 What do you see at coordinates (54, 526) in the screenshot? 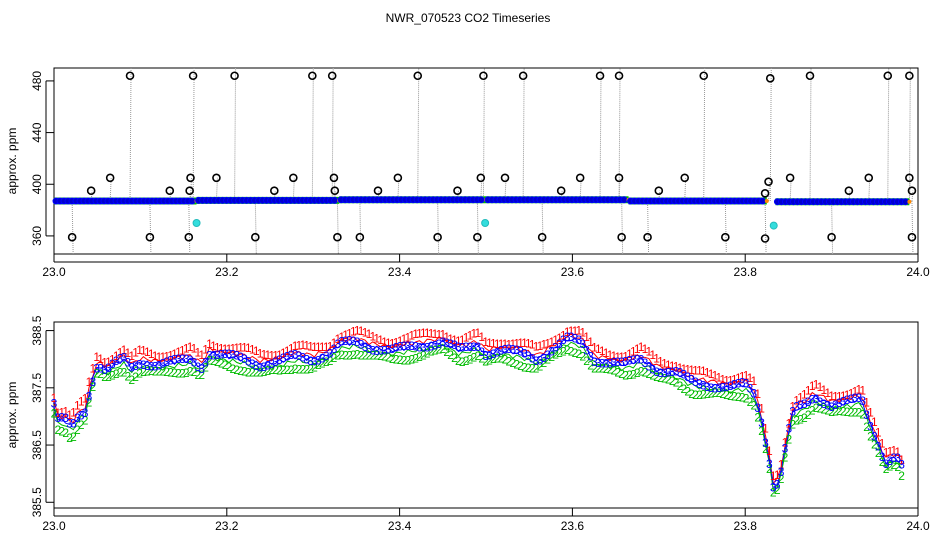
I see `bottom-x-tick-label: 23.0` at bounding box center [54, 526].